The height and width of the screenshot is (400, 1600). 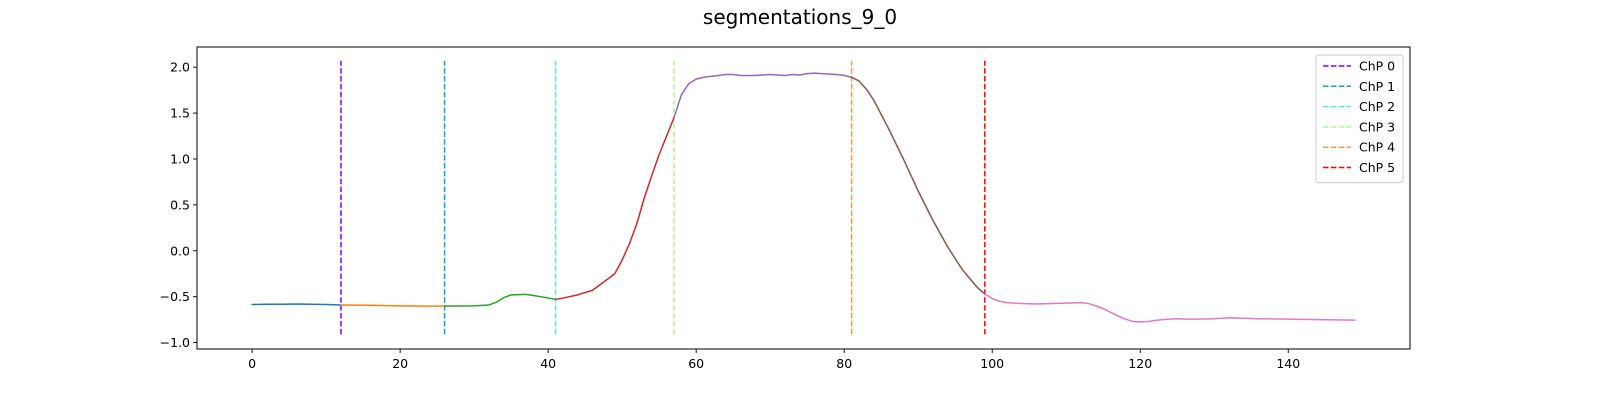 I want to click on legend-label-4: ChP 4, so click(x=1377, y=147).